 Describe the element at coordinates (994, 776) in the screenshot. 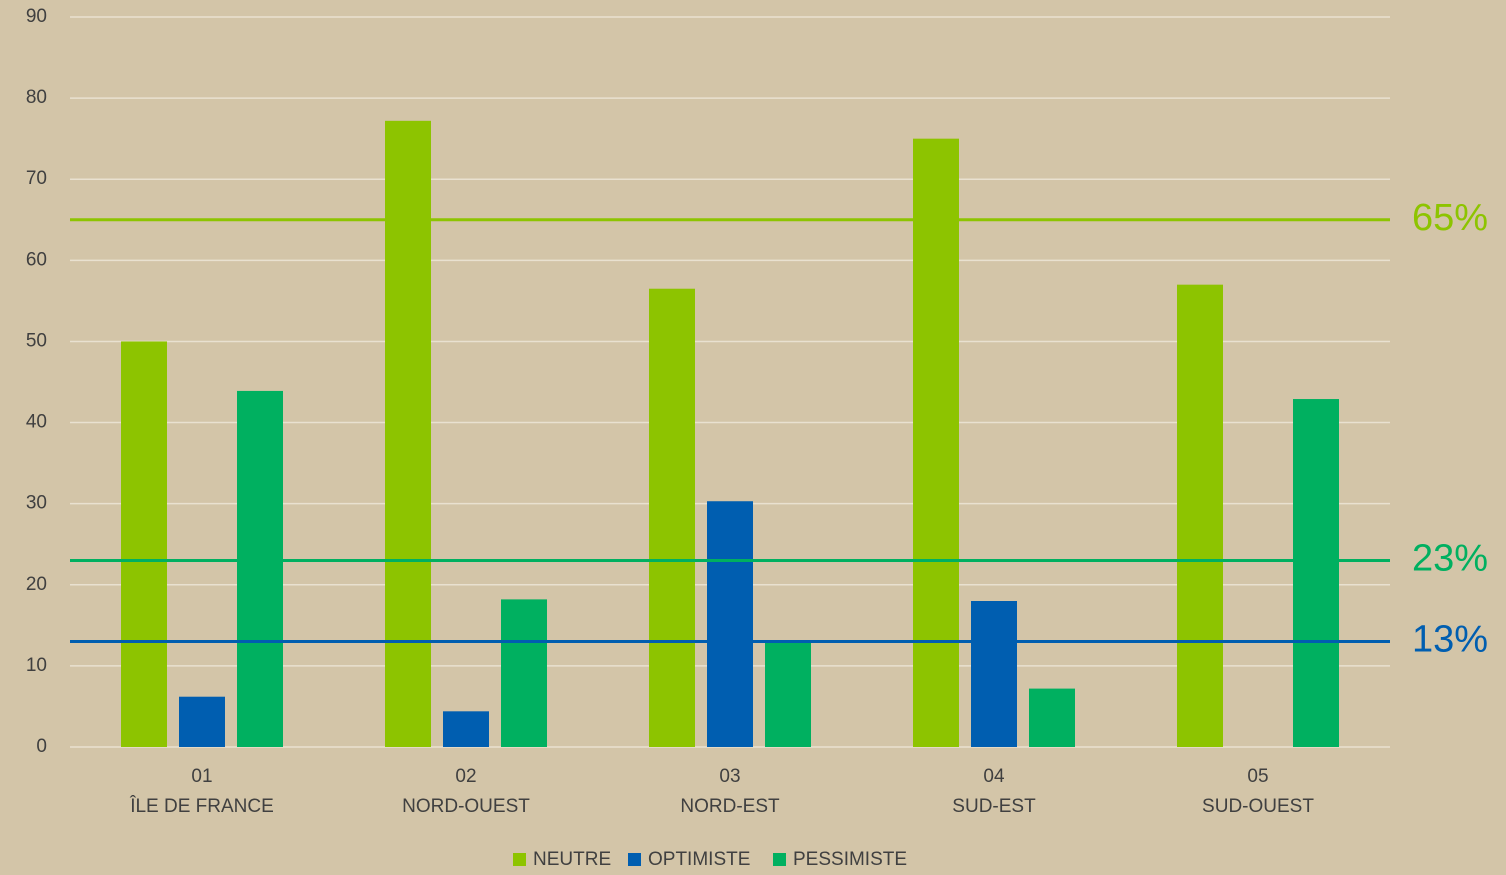

I see `x-tick-label: 04` at that location.